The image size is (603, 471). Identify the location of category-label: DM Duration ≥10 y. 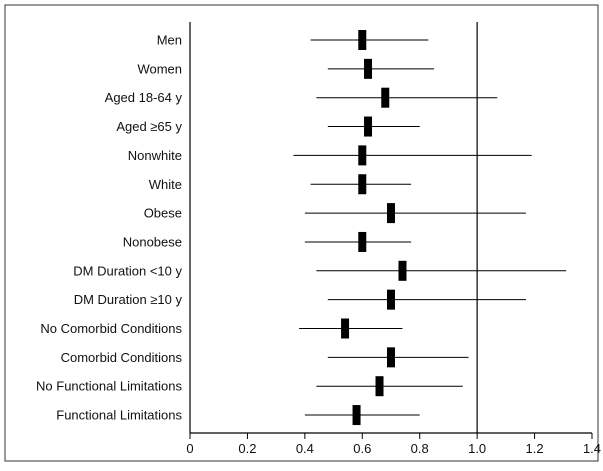
(128, 299).